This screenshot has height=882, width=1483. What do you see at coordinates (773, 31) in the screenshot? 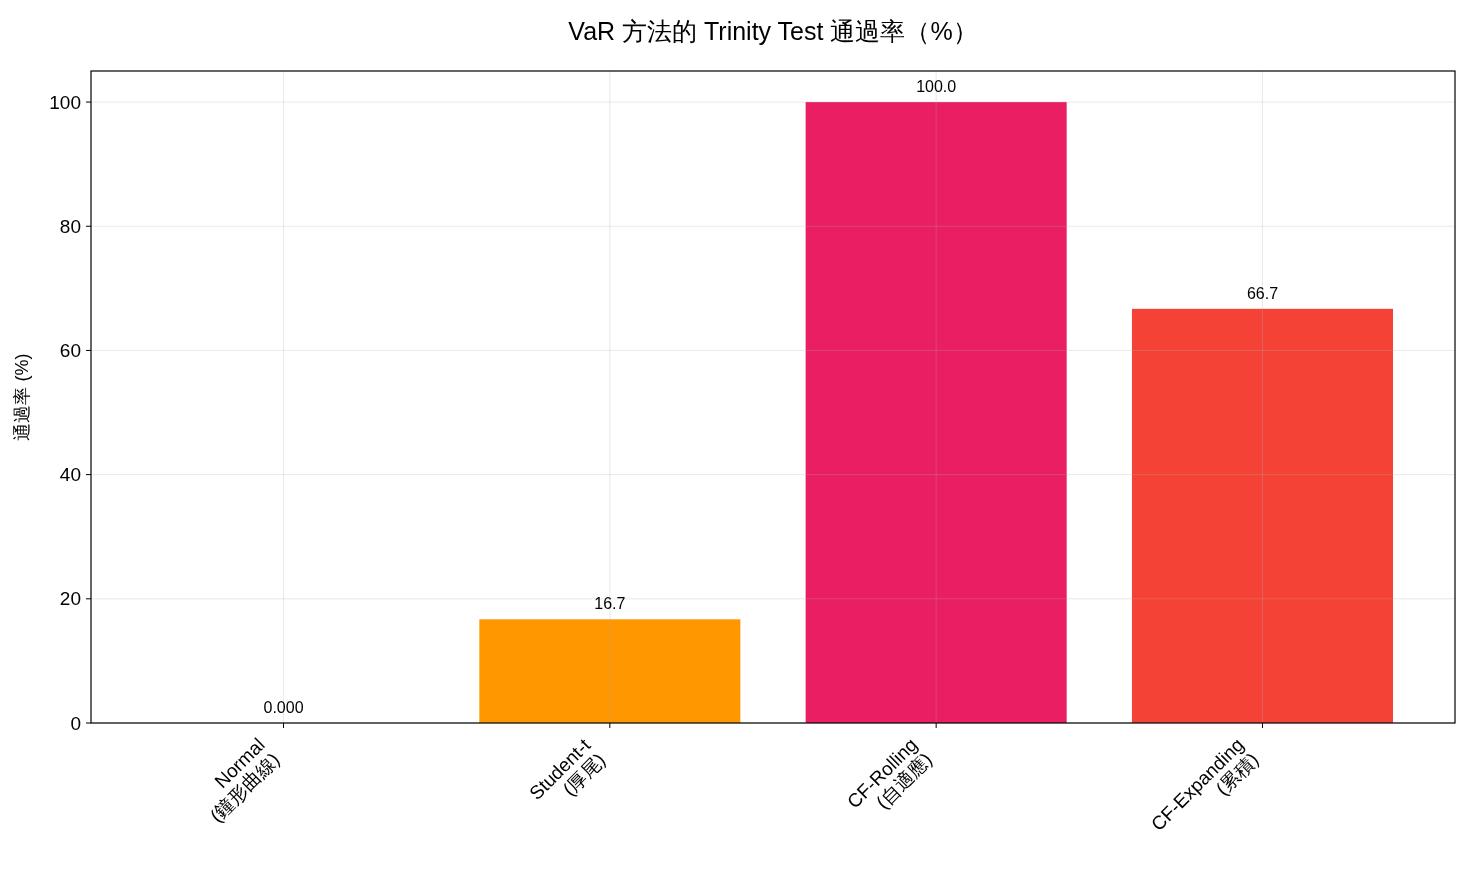
I see `title: VaR 方法的 Trinity Test 通過率（%）` at bounding box center [773, 31].